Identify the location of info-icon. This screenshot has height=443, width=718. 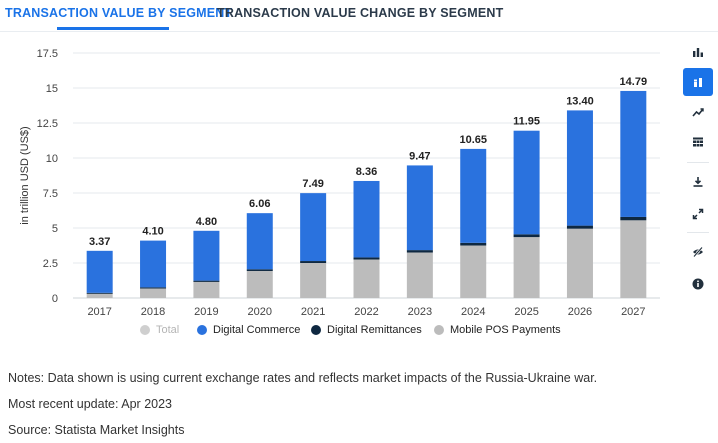
(698, 284).